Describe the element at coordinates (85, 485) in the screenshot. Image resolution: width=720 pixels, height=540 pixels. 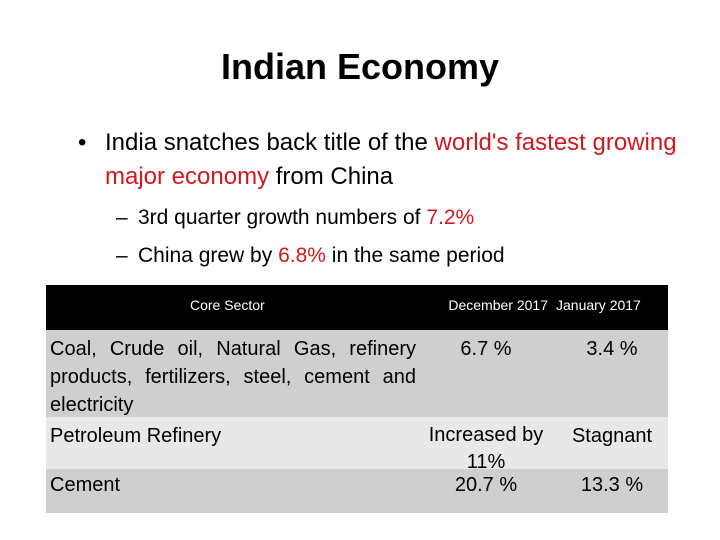
I see `cell-sector: Cement` at that location.